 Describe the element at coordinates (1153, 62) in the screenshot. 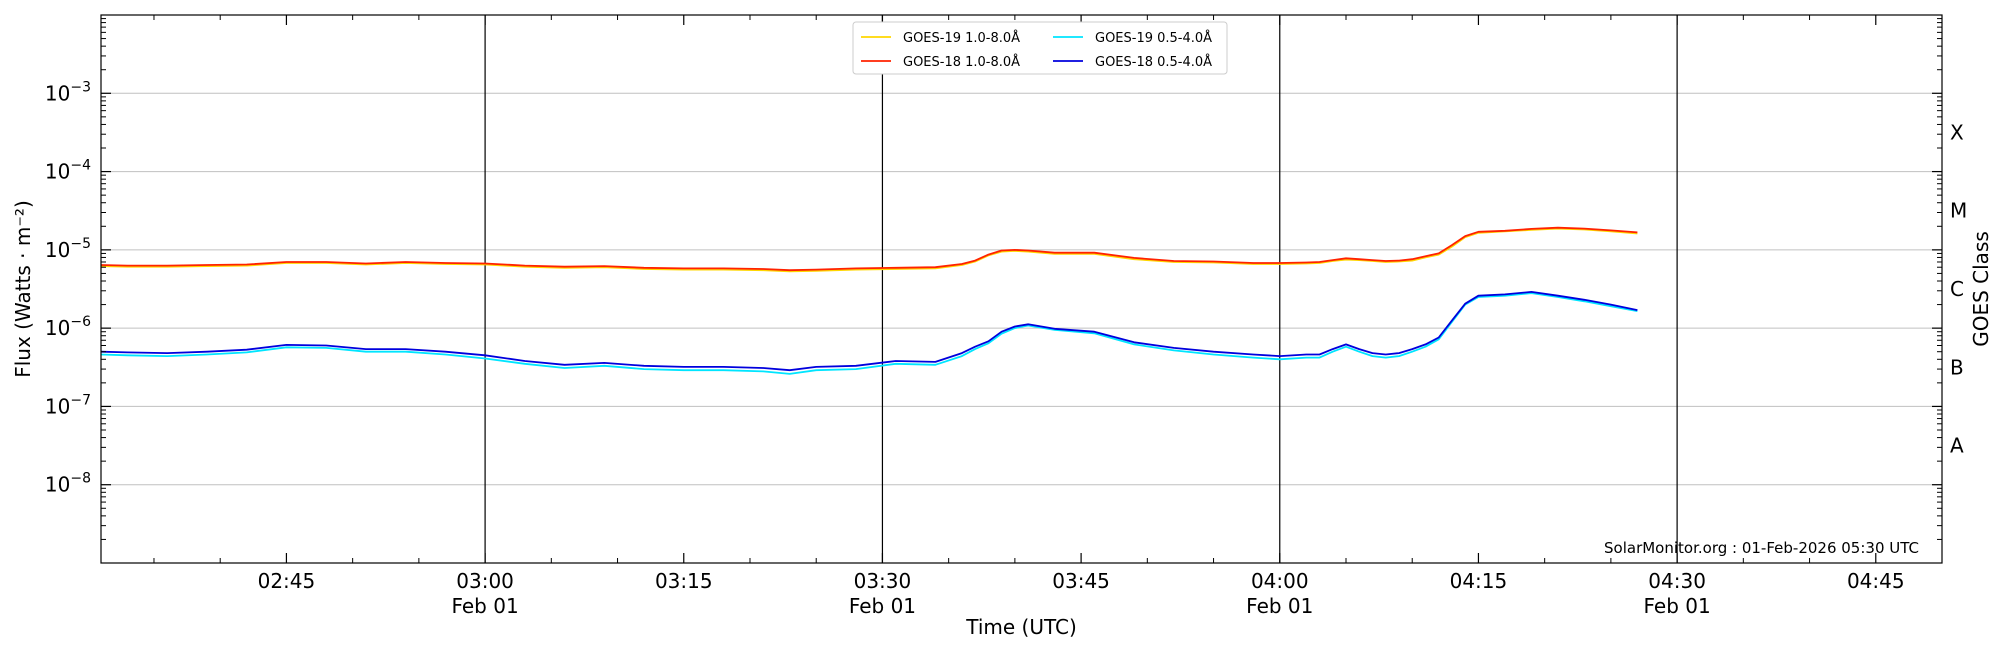

I see `legend-label: GOES-18 0.5-4.0Å` at that location.